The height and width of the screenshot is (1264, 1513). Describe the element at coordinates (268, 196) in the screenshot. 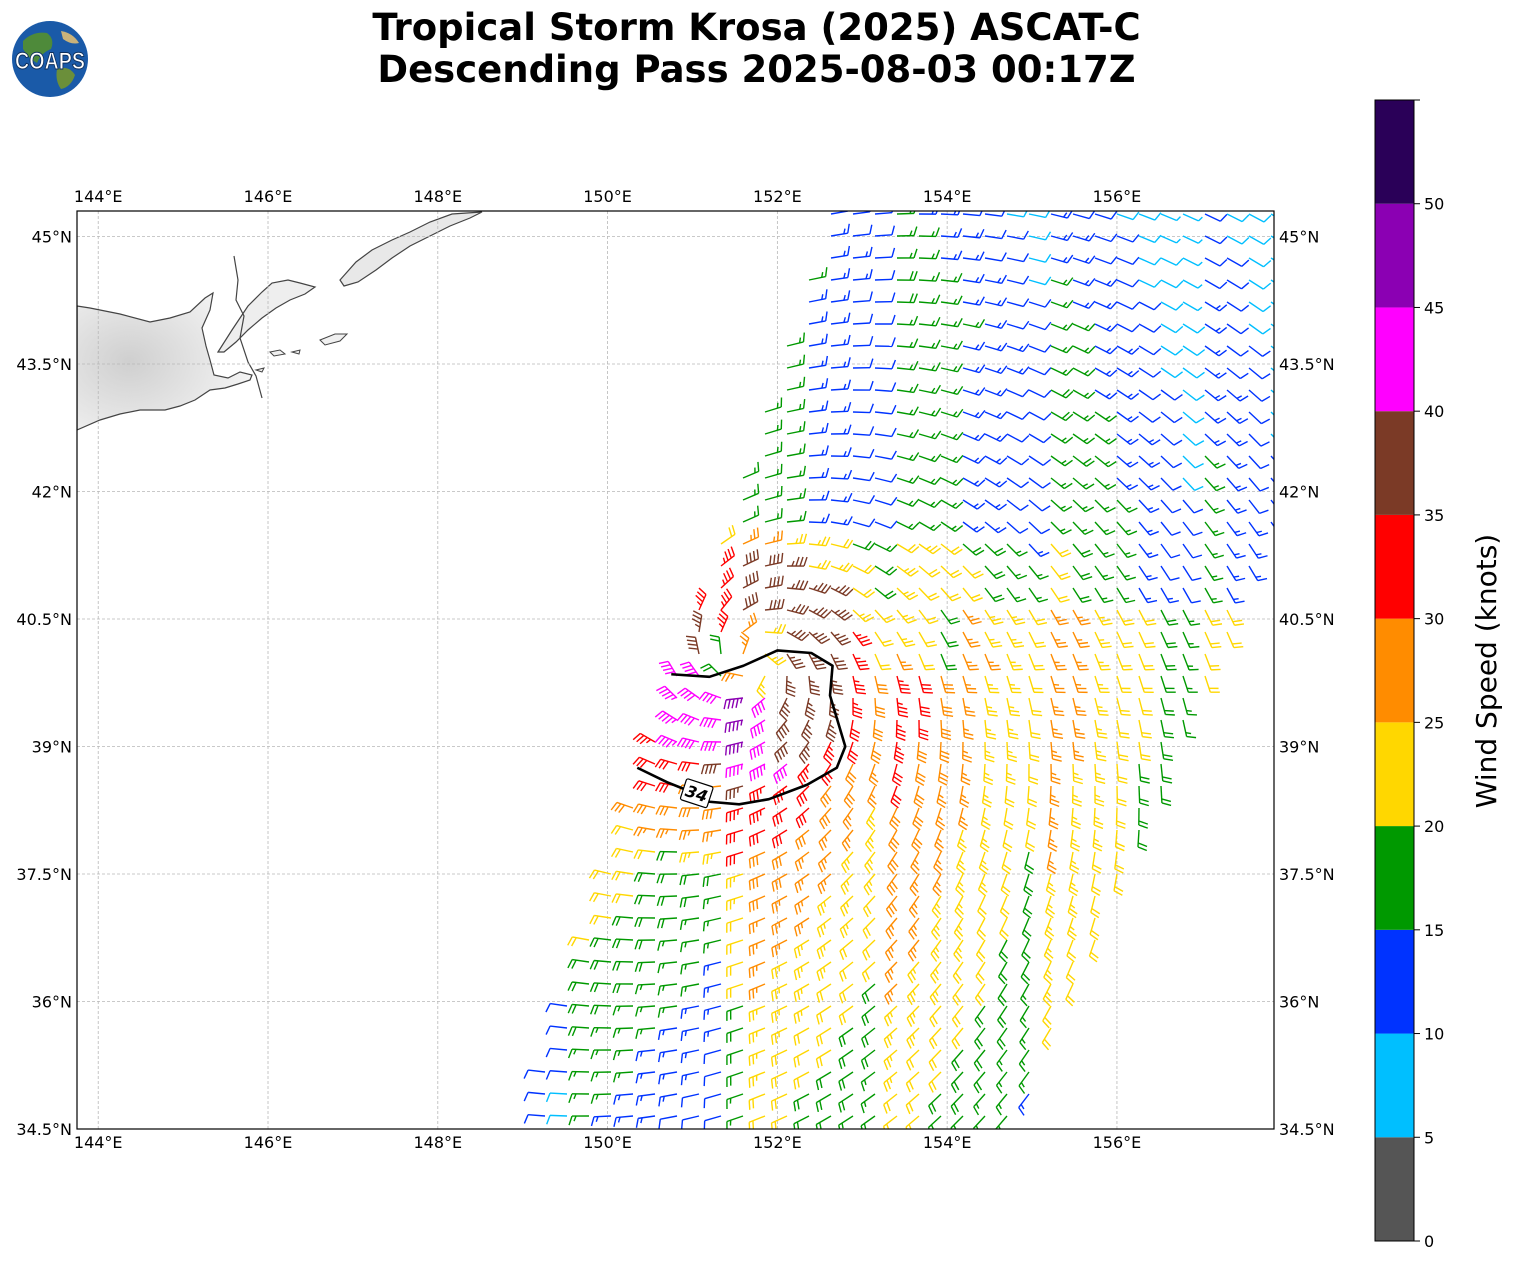

I see `lon-tick-label-top: 146°E` at that location.